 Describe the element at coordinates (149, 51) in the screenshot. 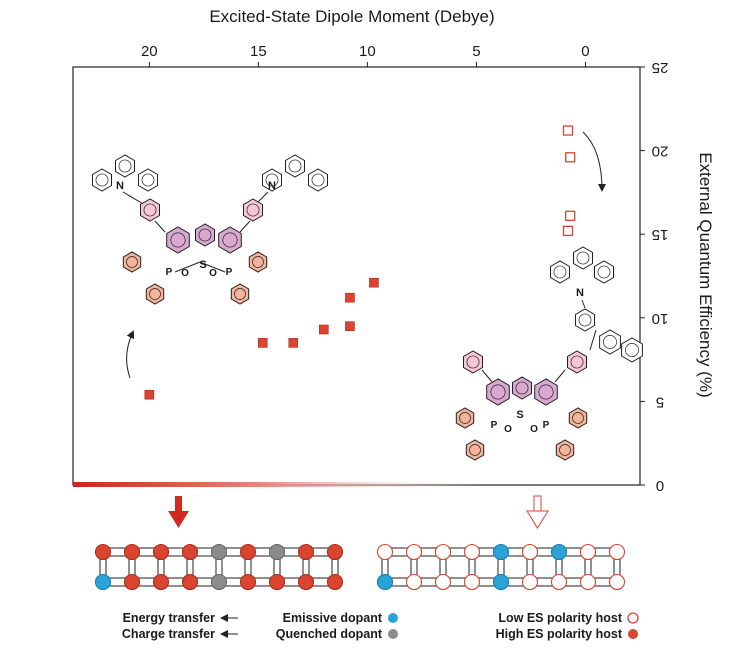

I see `x-tick-label: 20` at that location.